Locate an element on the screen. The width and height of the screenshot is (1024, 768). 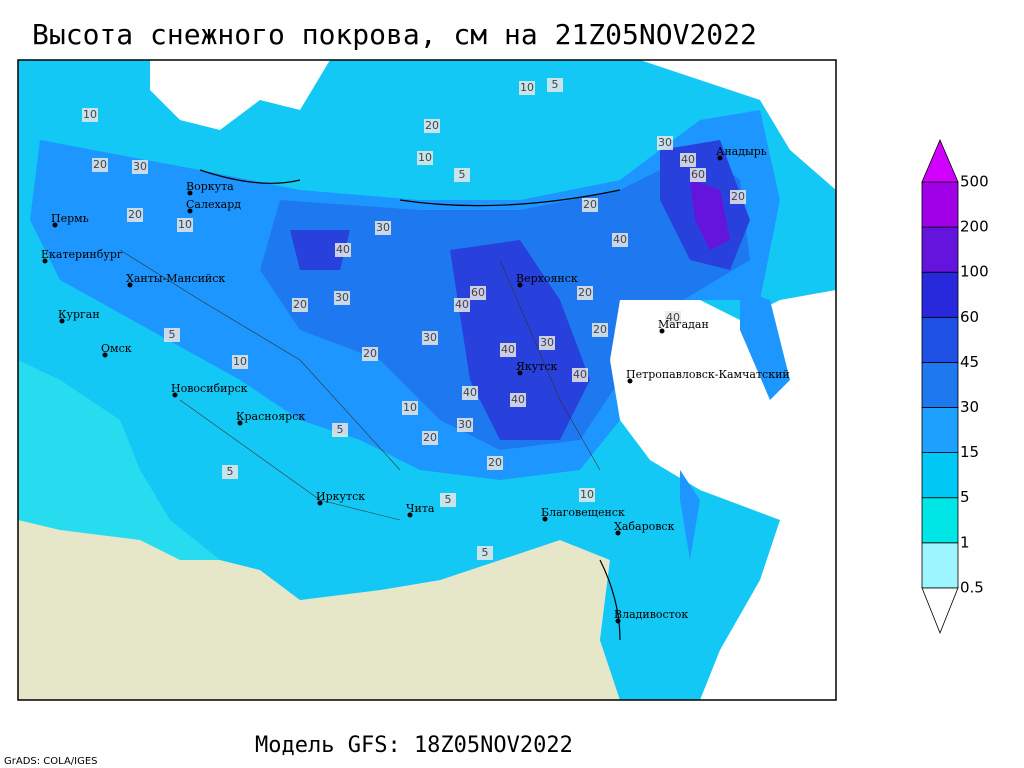
colorbar-label: 45 is located at coordinates (969, 362).